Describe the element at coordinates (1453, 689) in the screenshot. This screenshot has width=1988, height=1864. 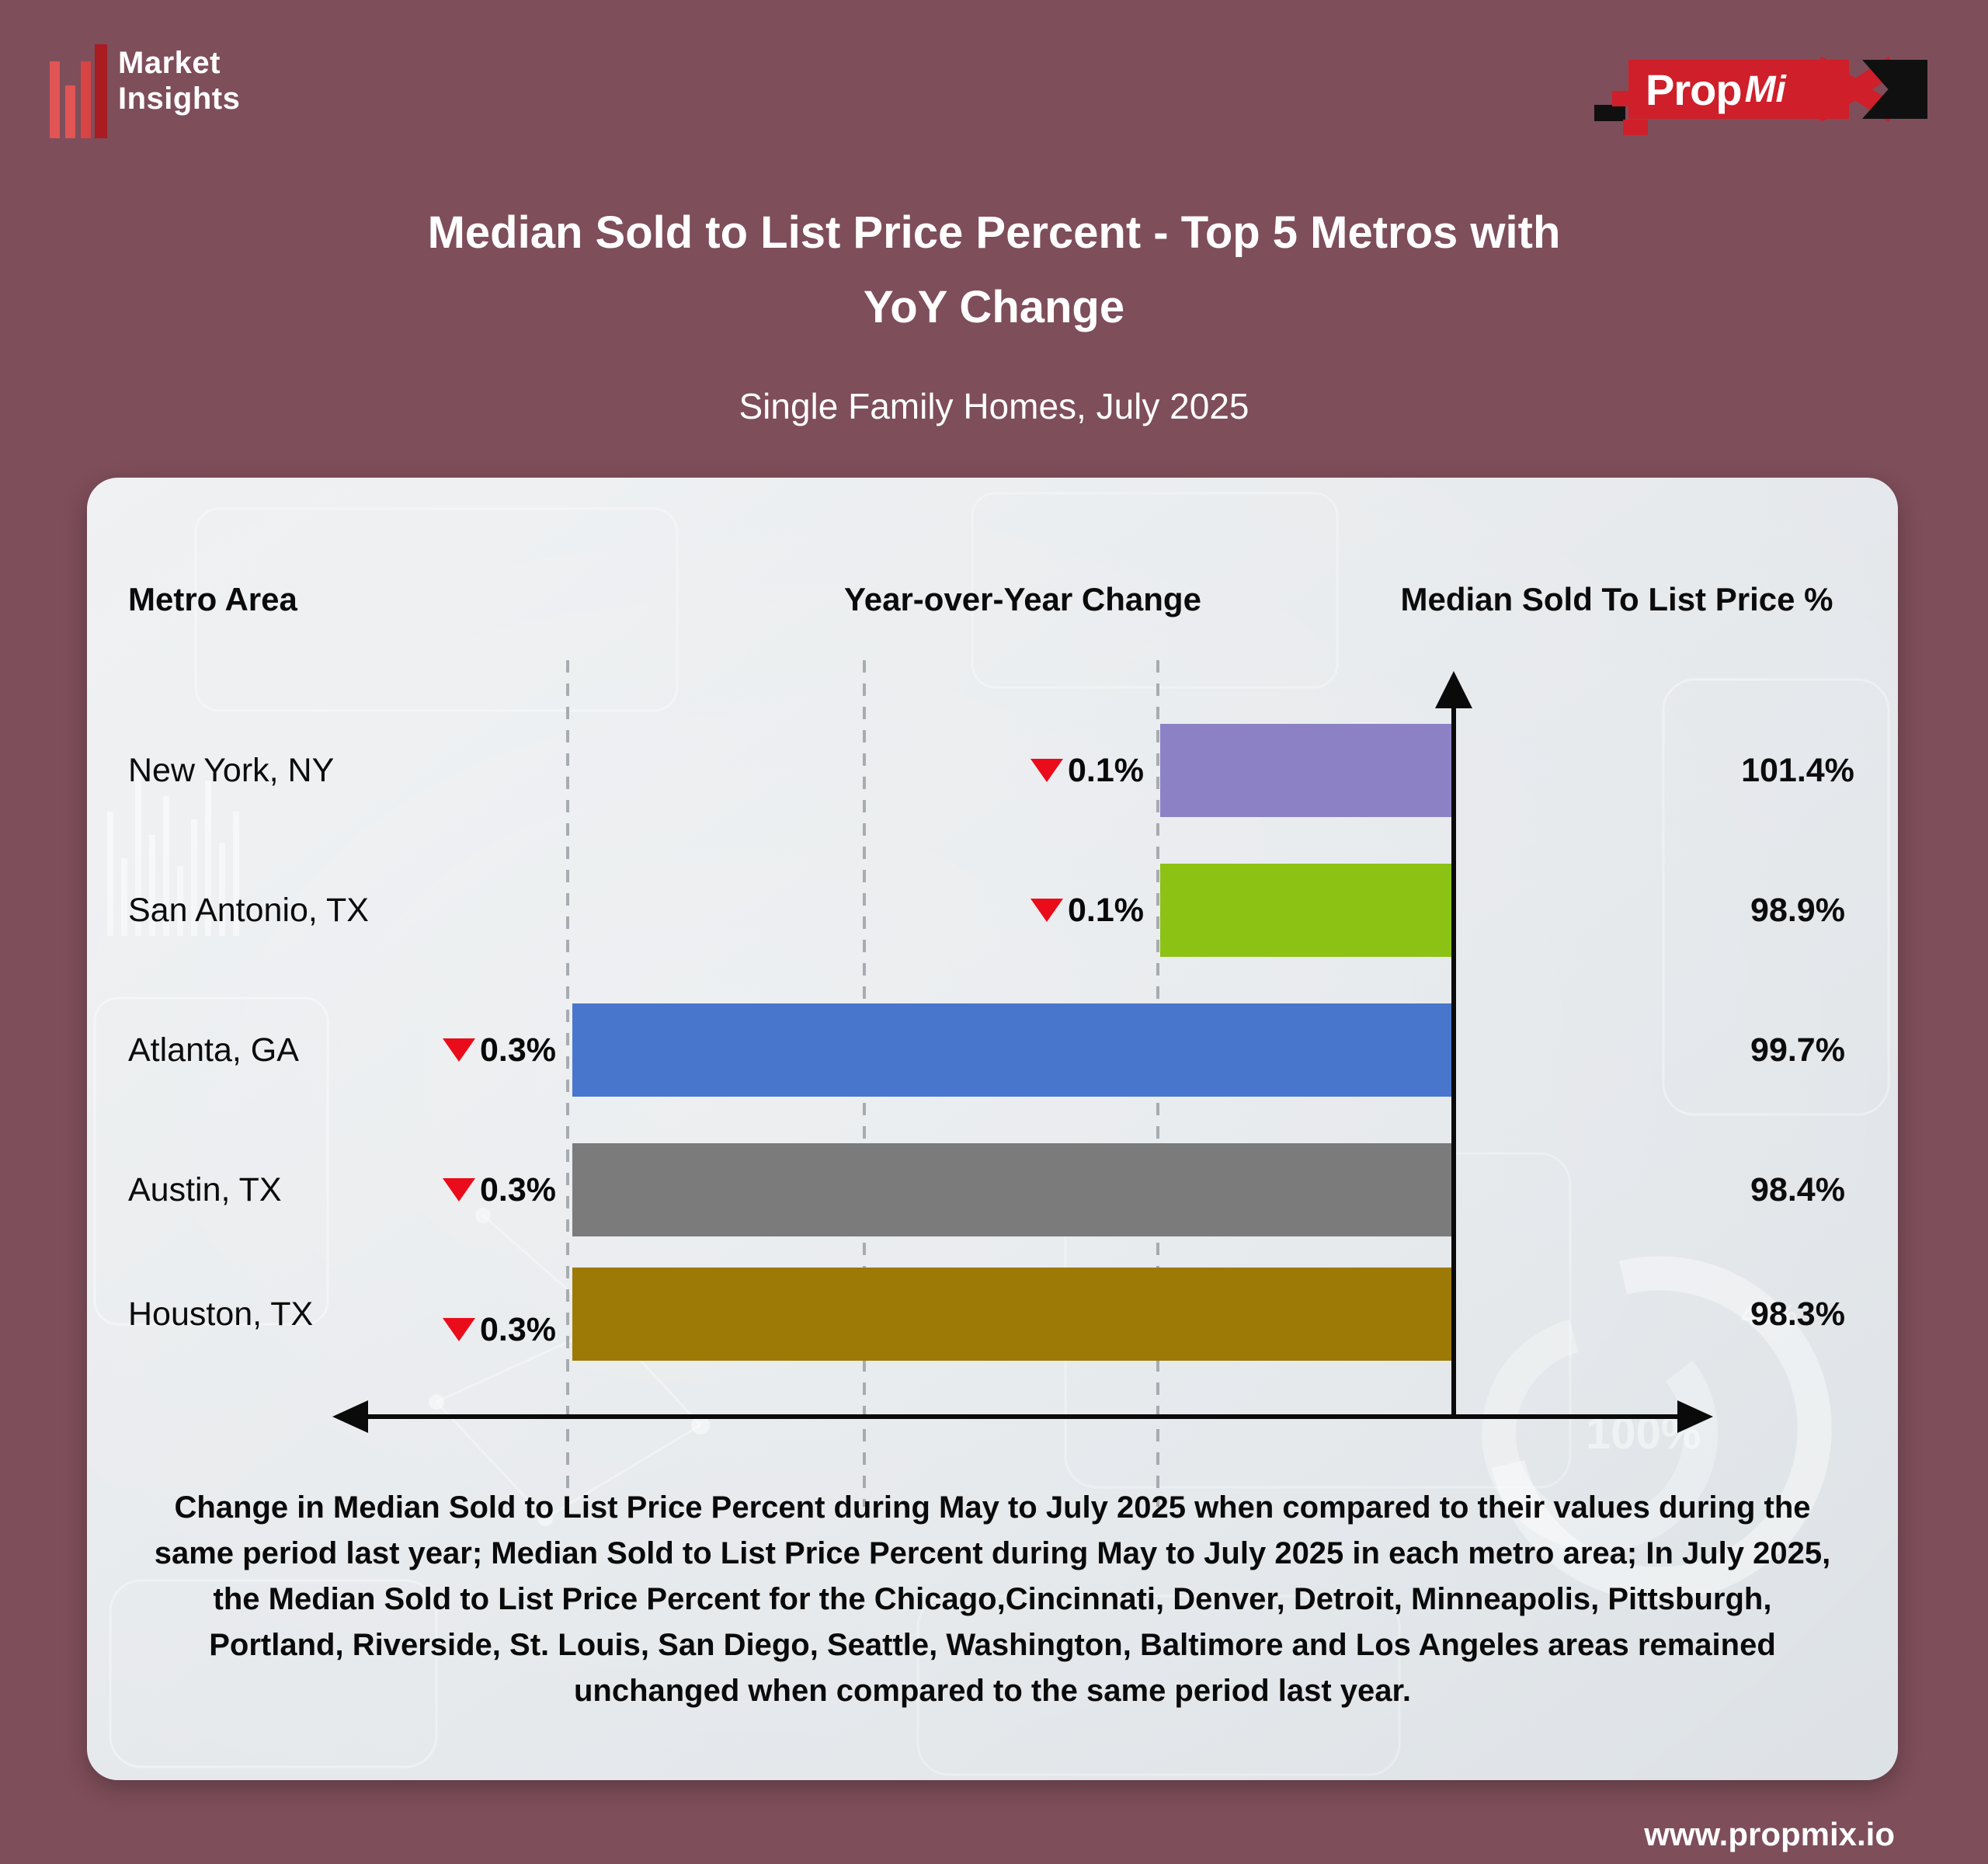
I see `vertical-axis-arrowhead` at that location.